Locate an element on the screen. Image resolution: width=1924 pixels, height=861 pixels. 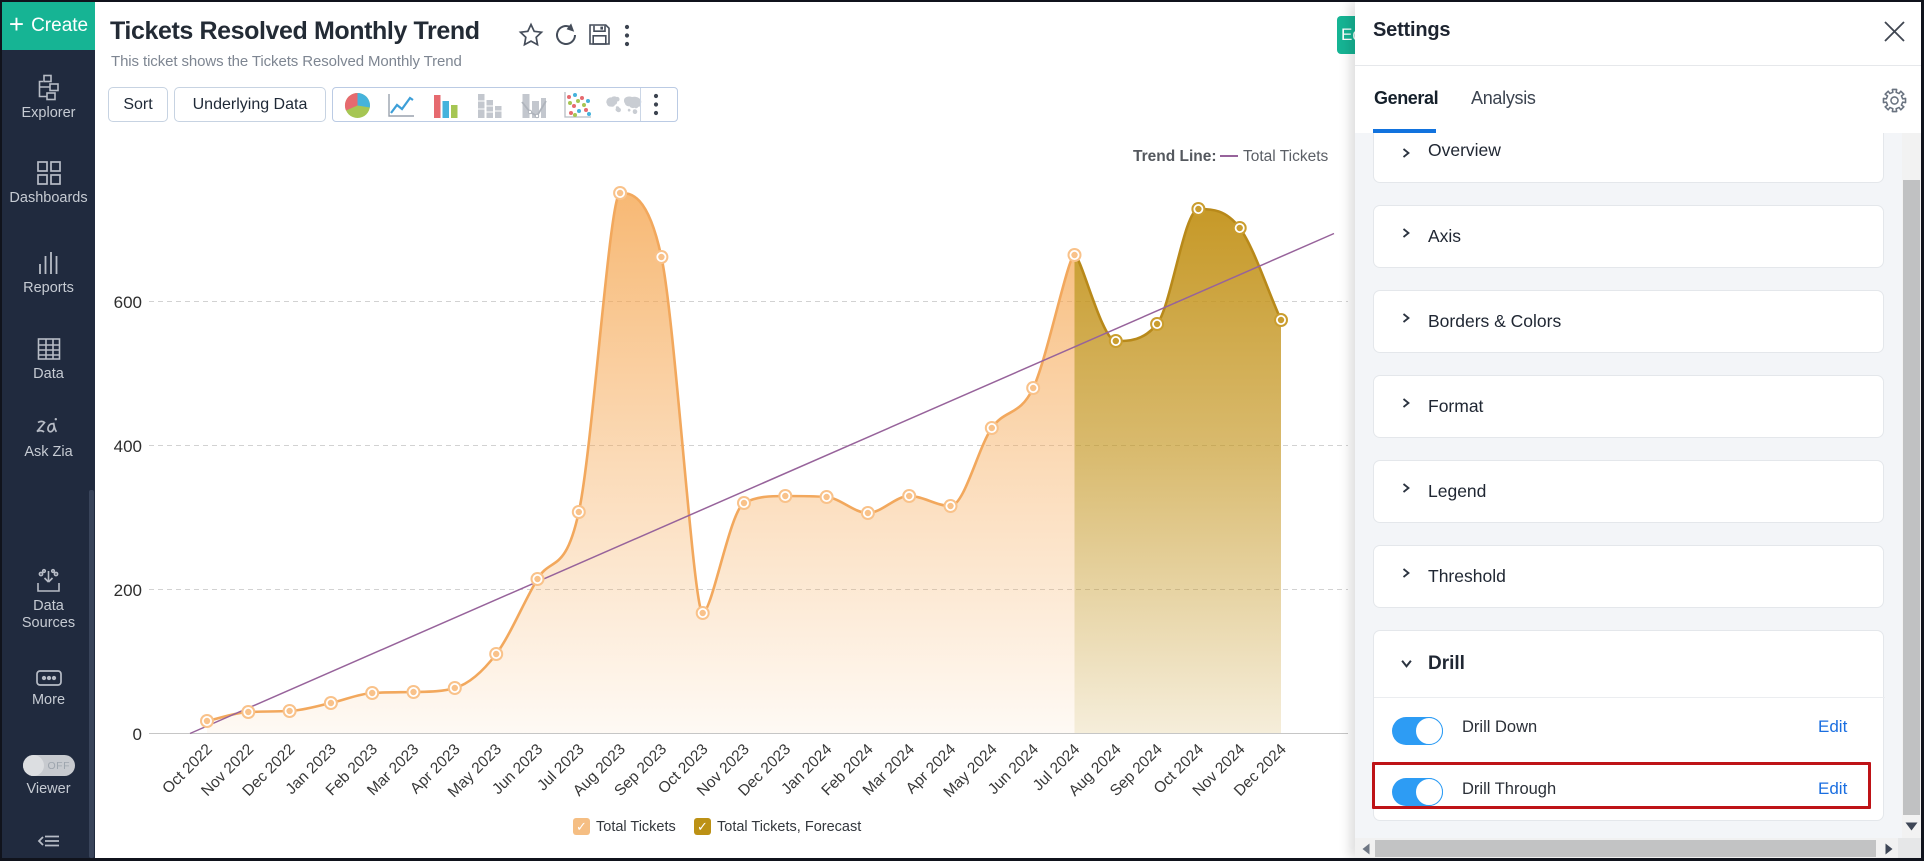
svg-text: 600 is located at coordinates (128, 302).